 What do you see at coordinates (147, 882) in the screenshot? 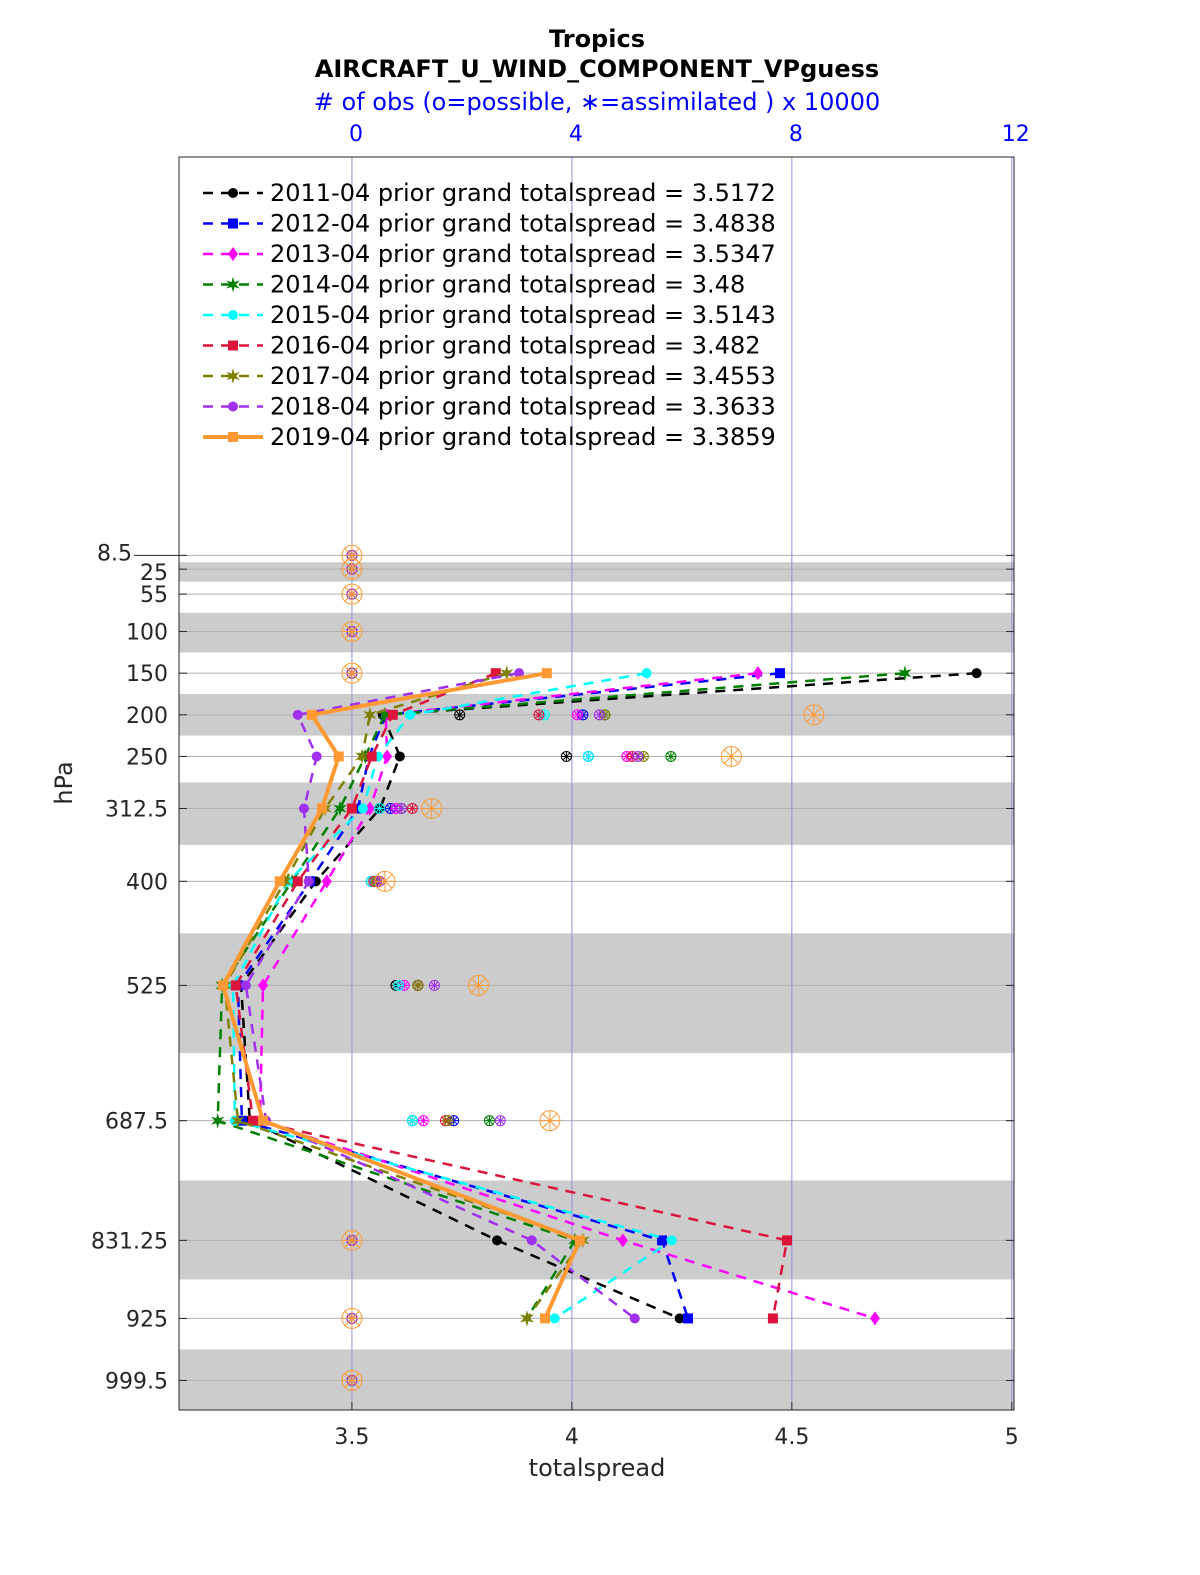
I see `y-tick-label: 400` at bounding box center [147, 882].